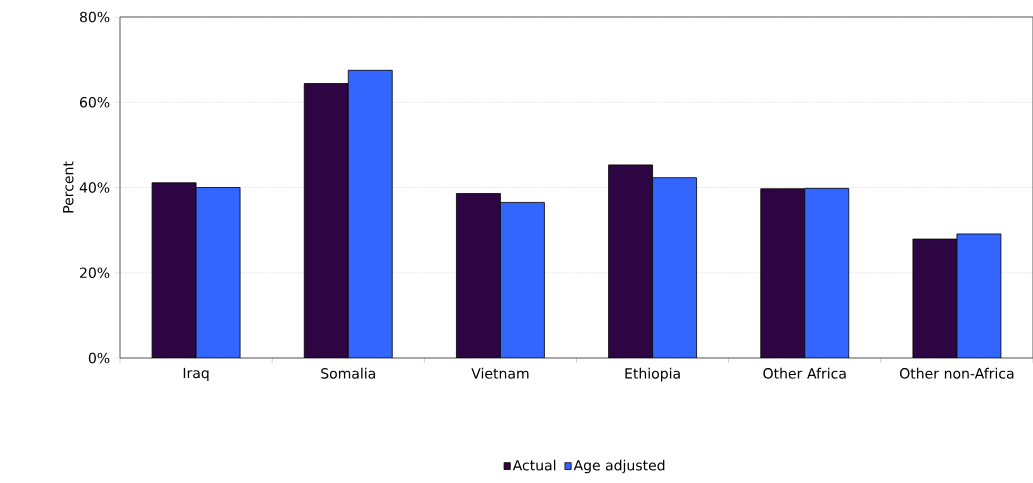  What do you see at coordinates (95, 102) in the screenshot?
I see `y-tick-label: 60%` at bounding box center [95, 102].